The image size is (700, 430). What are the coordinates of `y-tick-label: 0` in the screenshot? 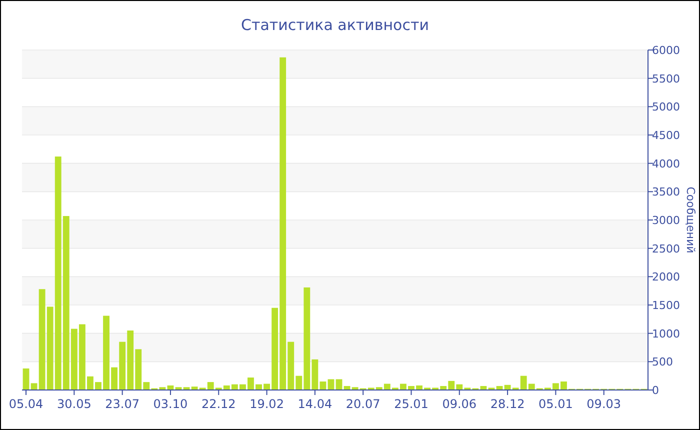 It's located at (655, 390).